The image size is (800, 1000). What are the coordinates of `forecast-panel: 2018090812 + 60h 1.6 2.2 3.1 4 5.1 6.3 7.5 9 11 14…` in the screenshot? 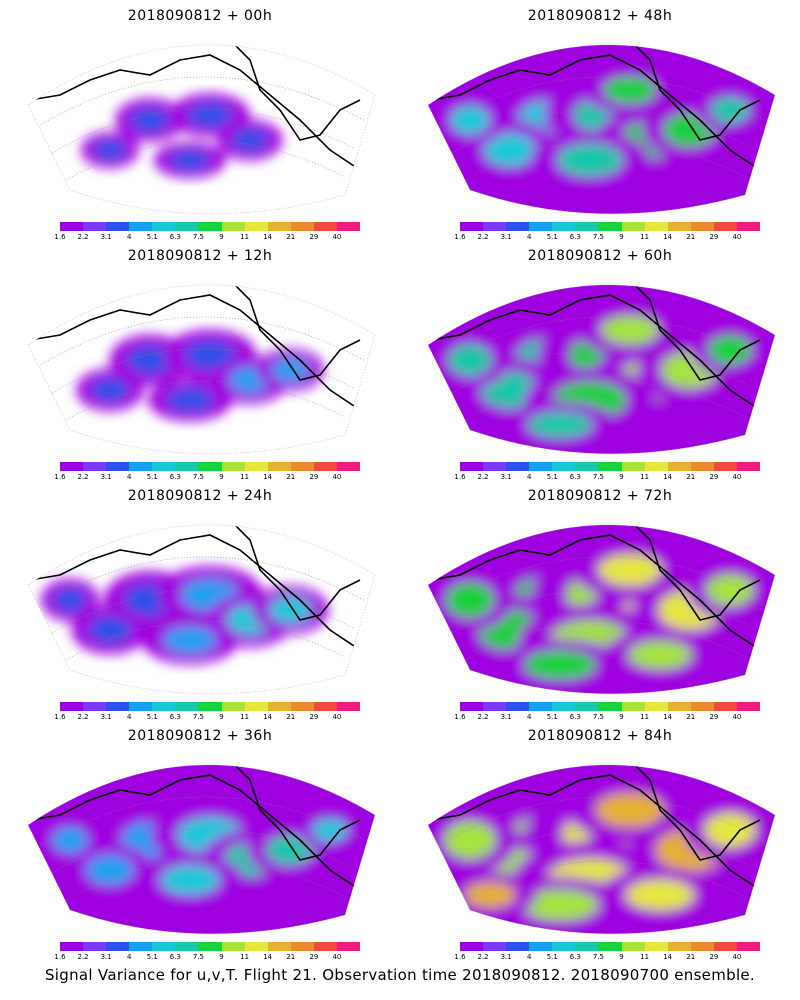 It's located at (600, 360).